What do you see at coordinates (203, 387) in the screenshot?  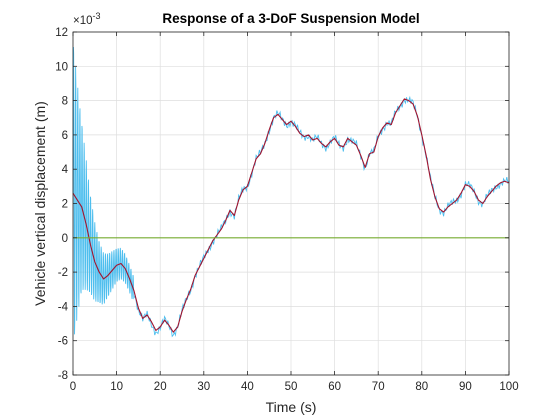 I see `x-tick-label-3: 30` at bounding box center [203, 387].